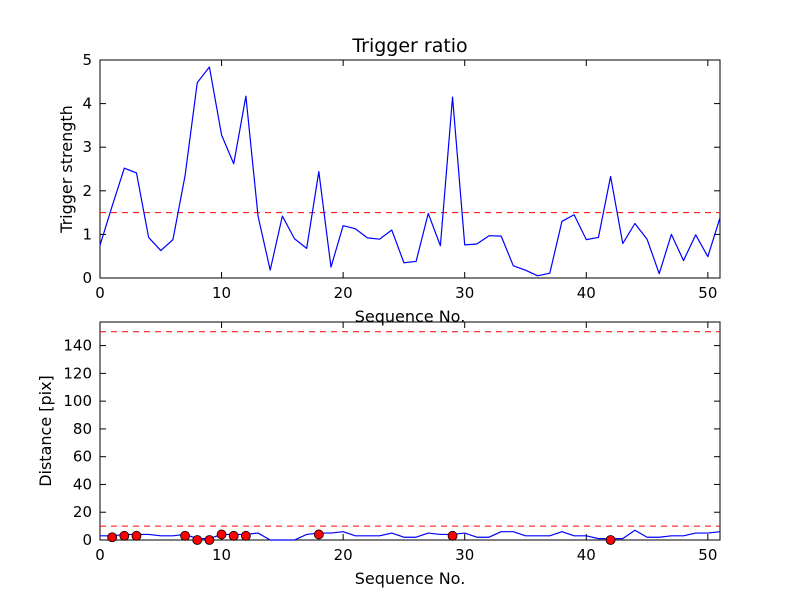 The image size is (800, 600). What do you see at coordinates (77, 401) in the screenshot?
I see `y-tick-label: 100` at bounding box center [77, 401].